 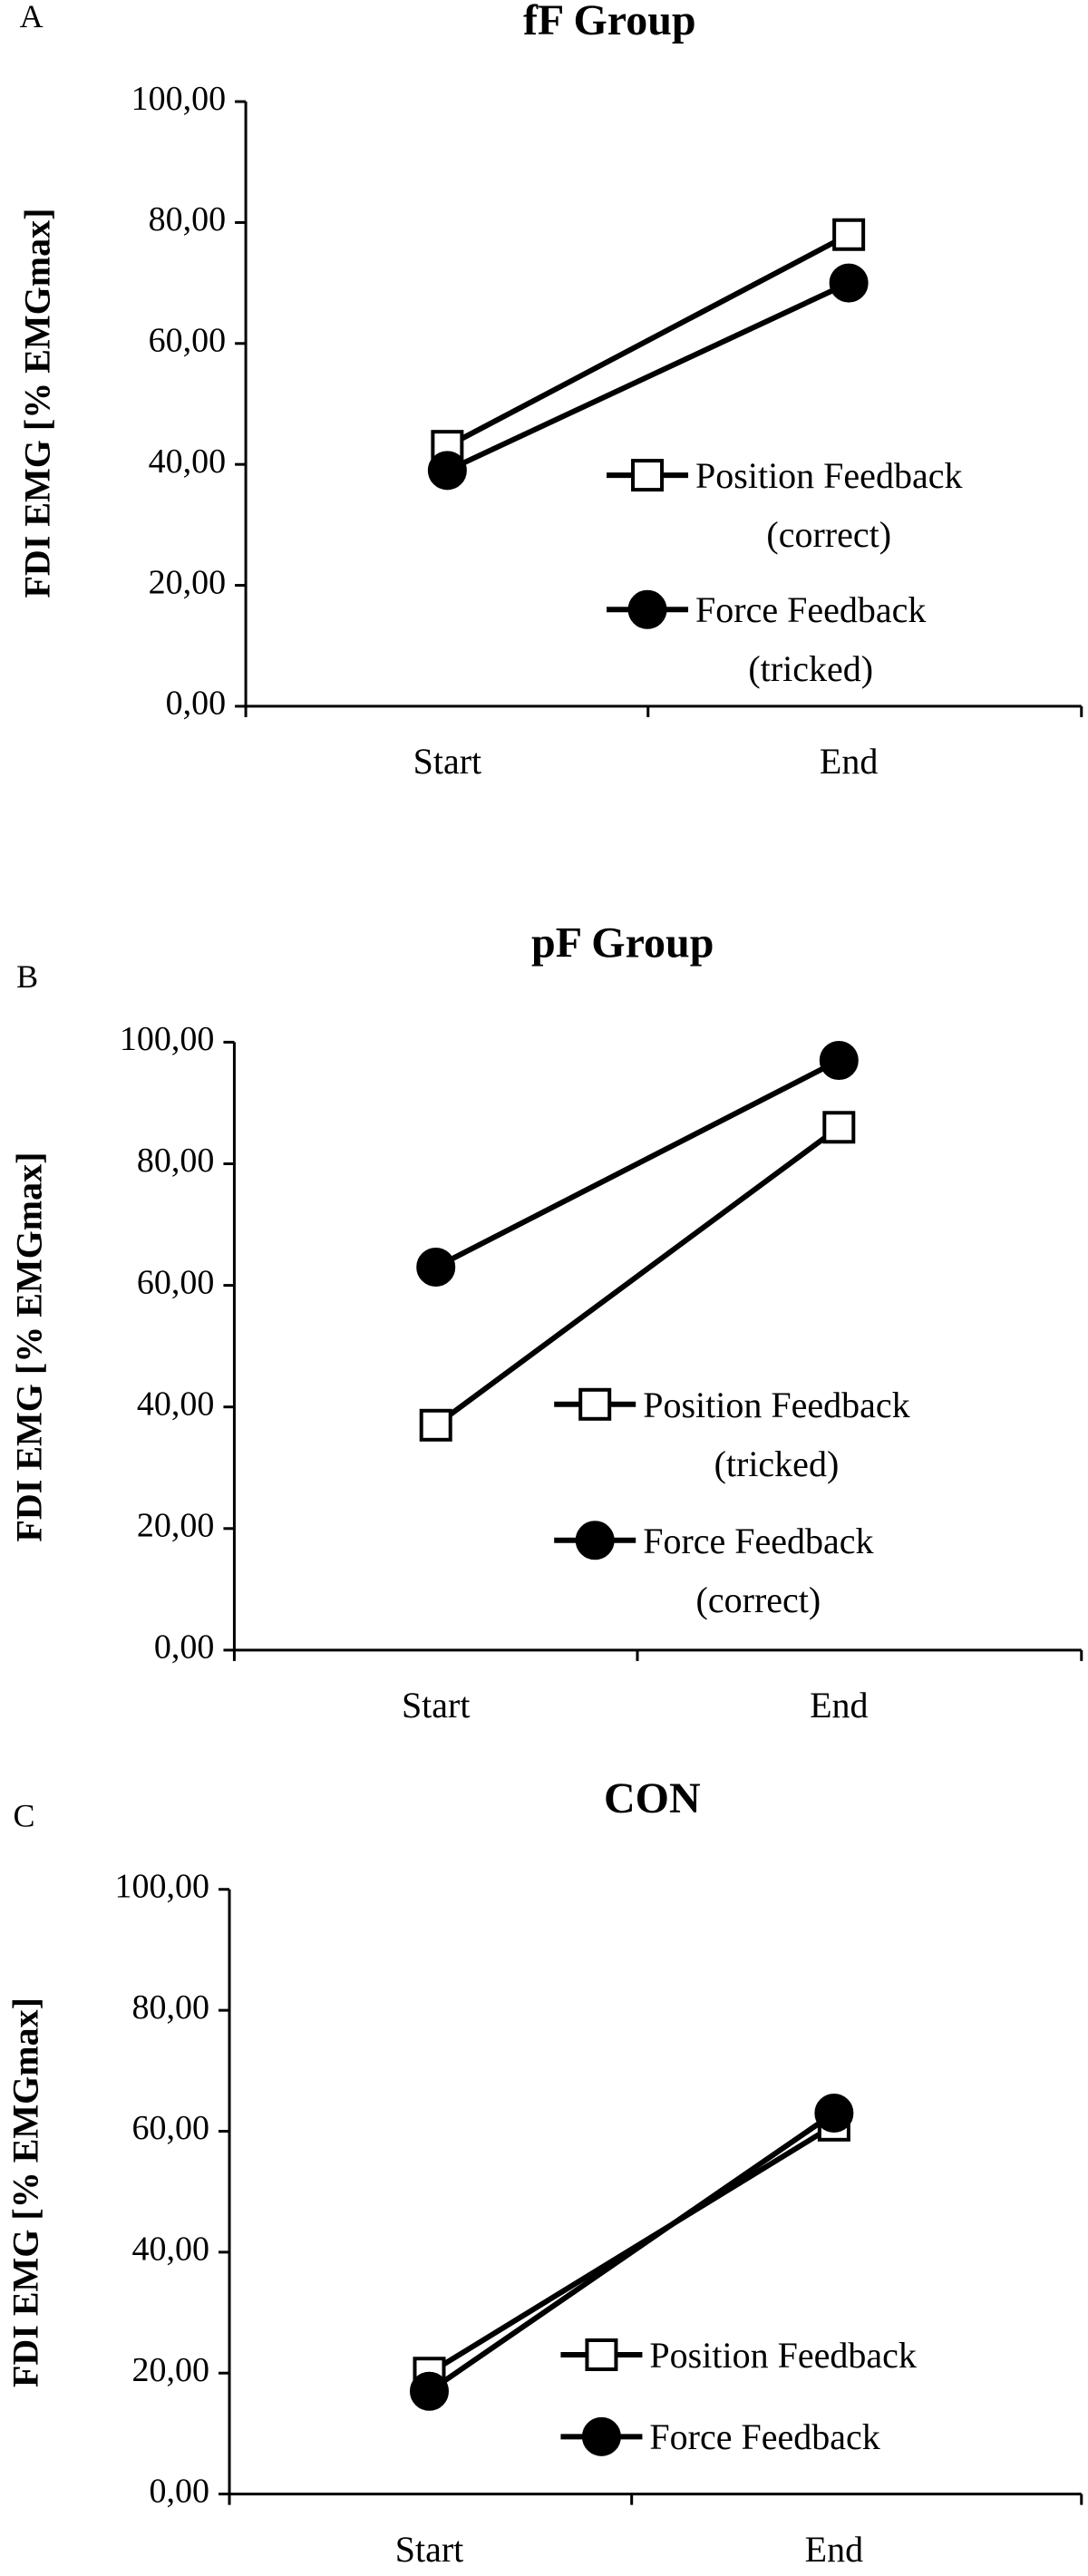 I want to click on legend-label: Force Feedback (tricked), so click(x=811, y=639).